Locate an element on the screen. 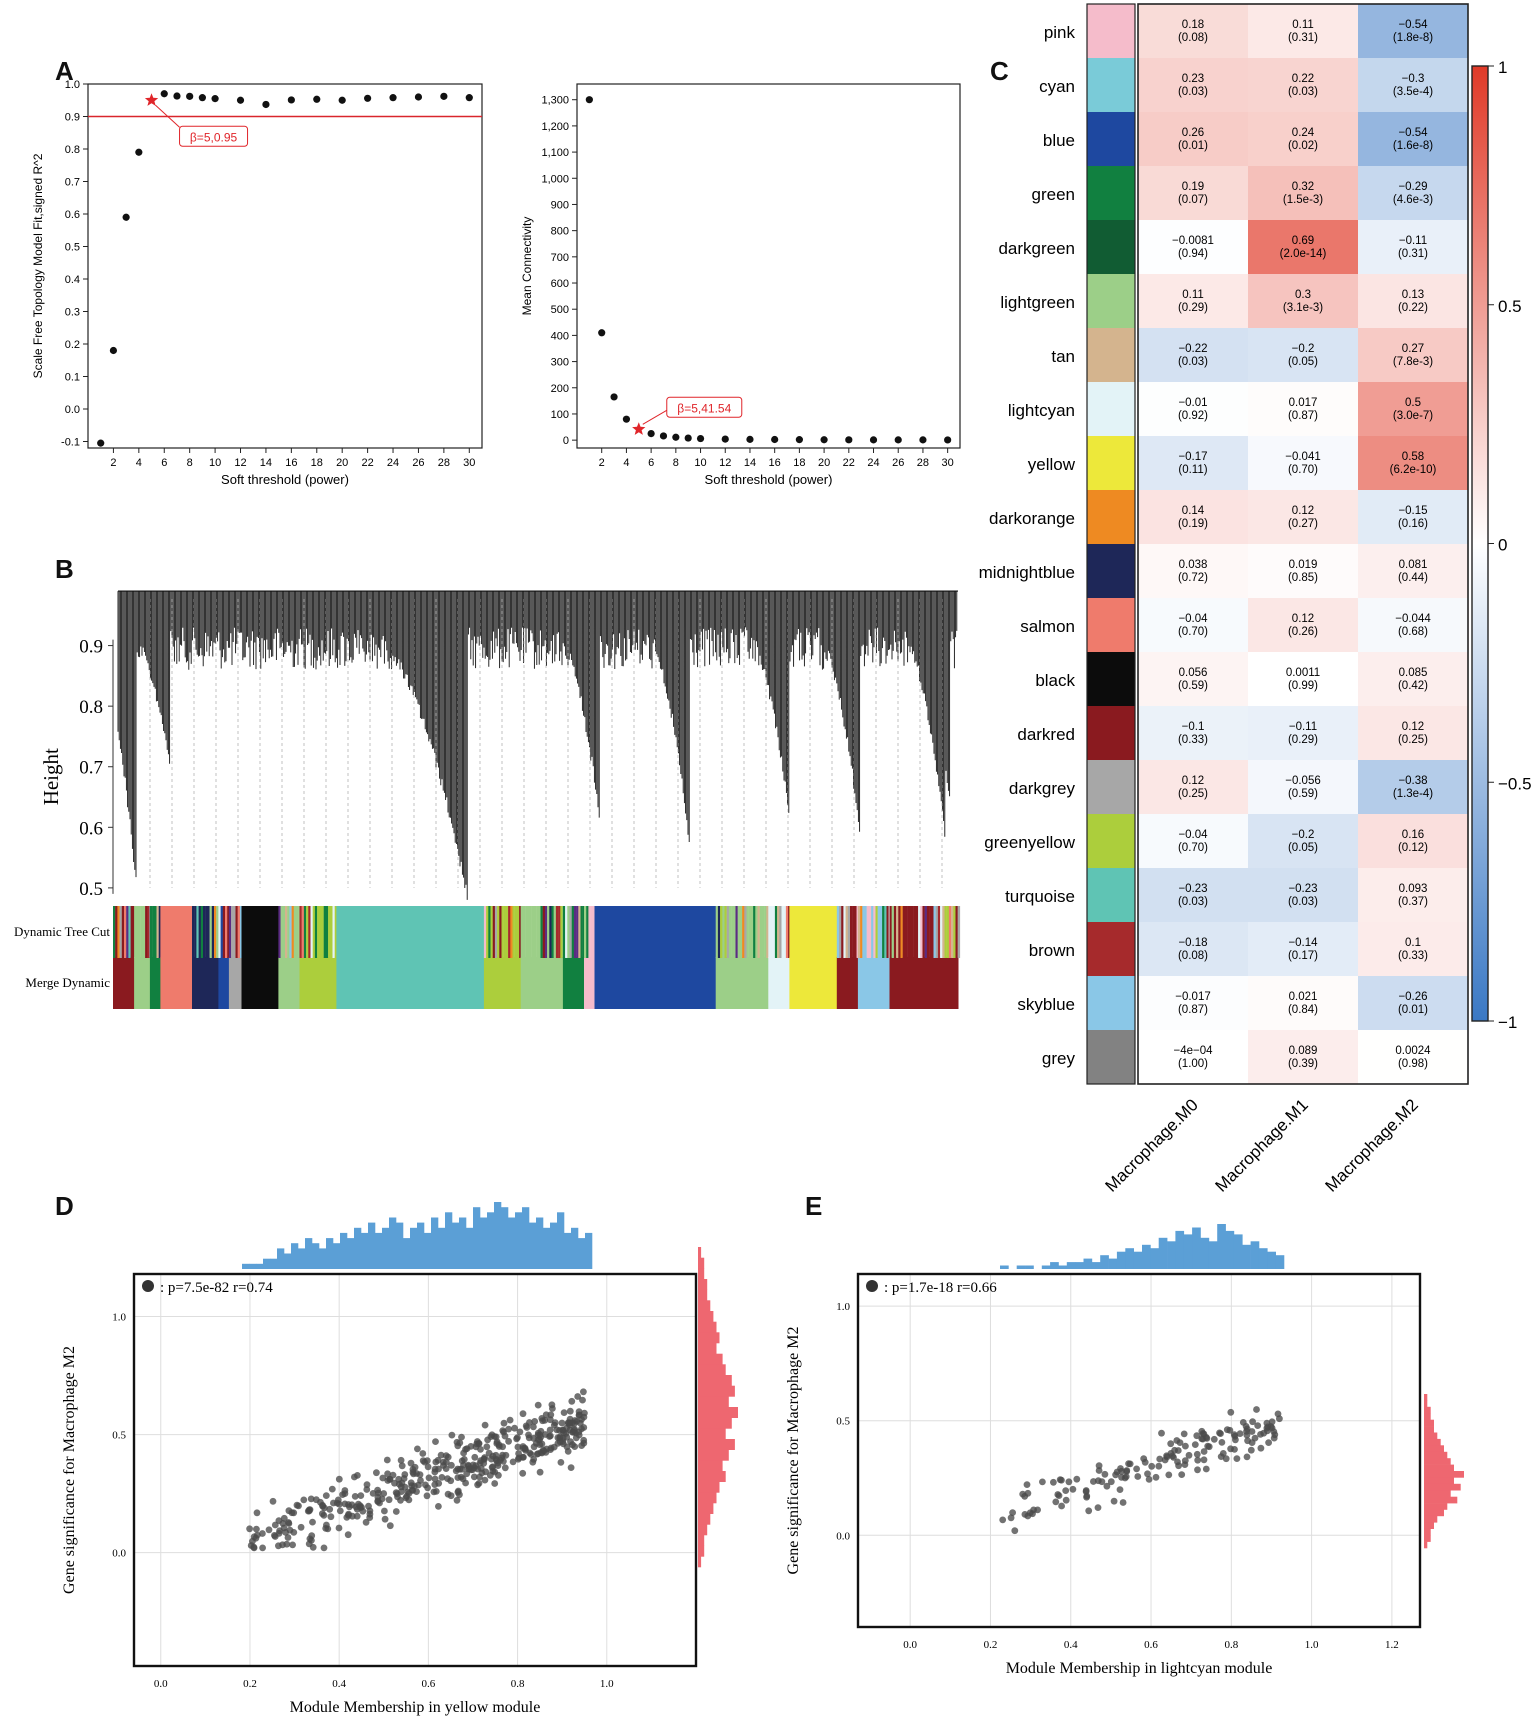 The width and height of the screenshot is (1536, 1723). y-tick-label: 0.6 is located at coordinates (91, 828).